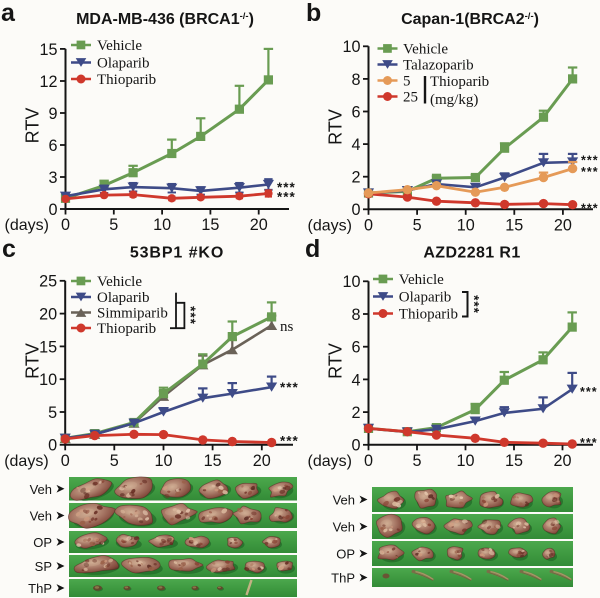 Image resolution: width=600 pixels, height=598 pixels. I want to click on svg-text: 53BP1 #KO, so click(177, 253).